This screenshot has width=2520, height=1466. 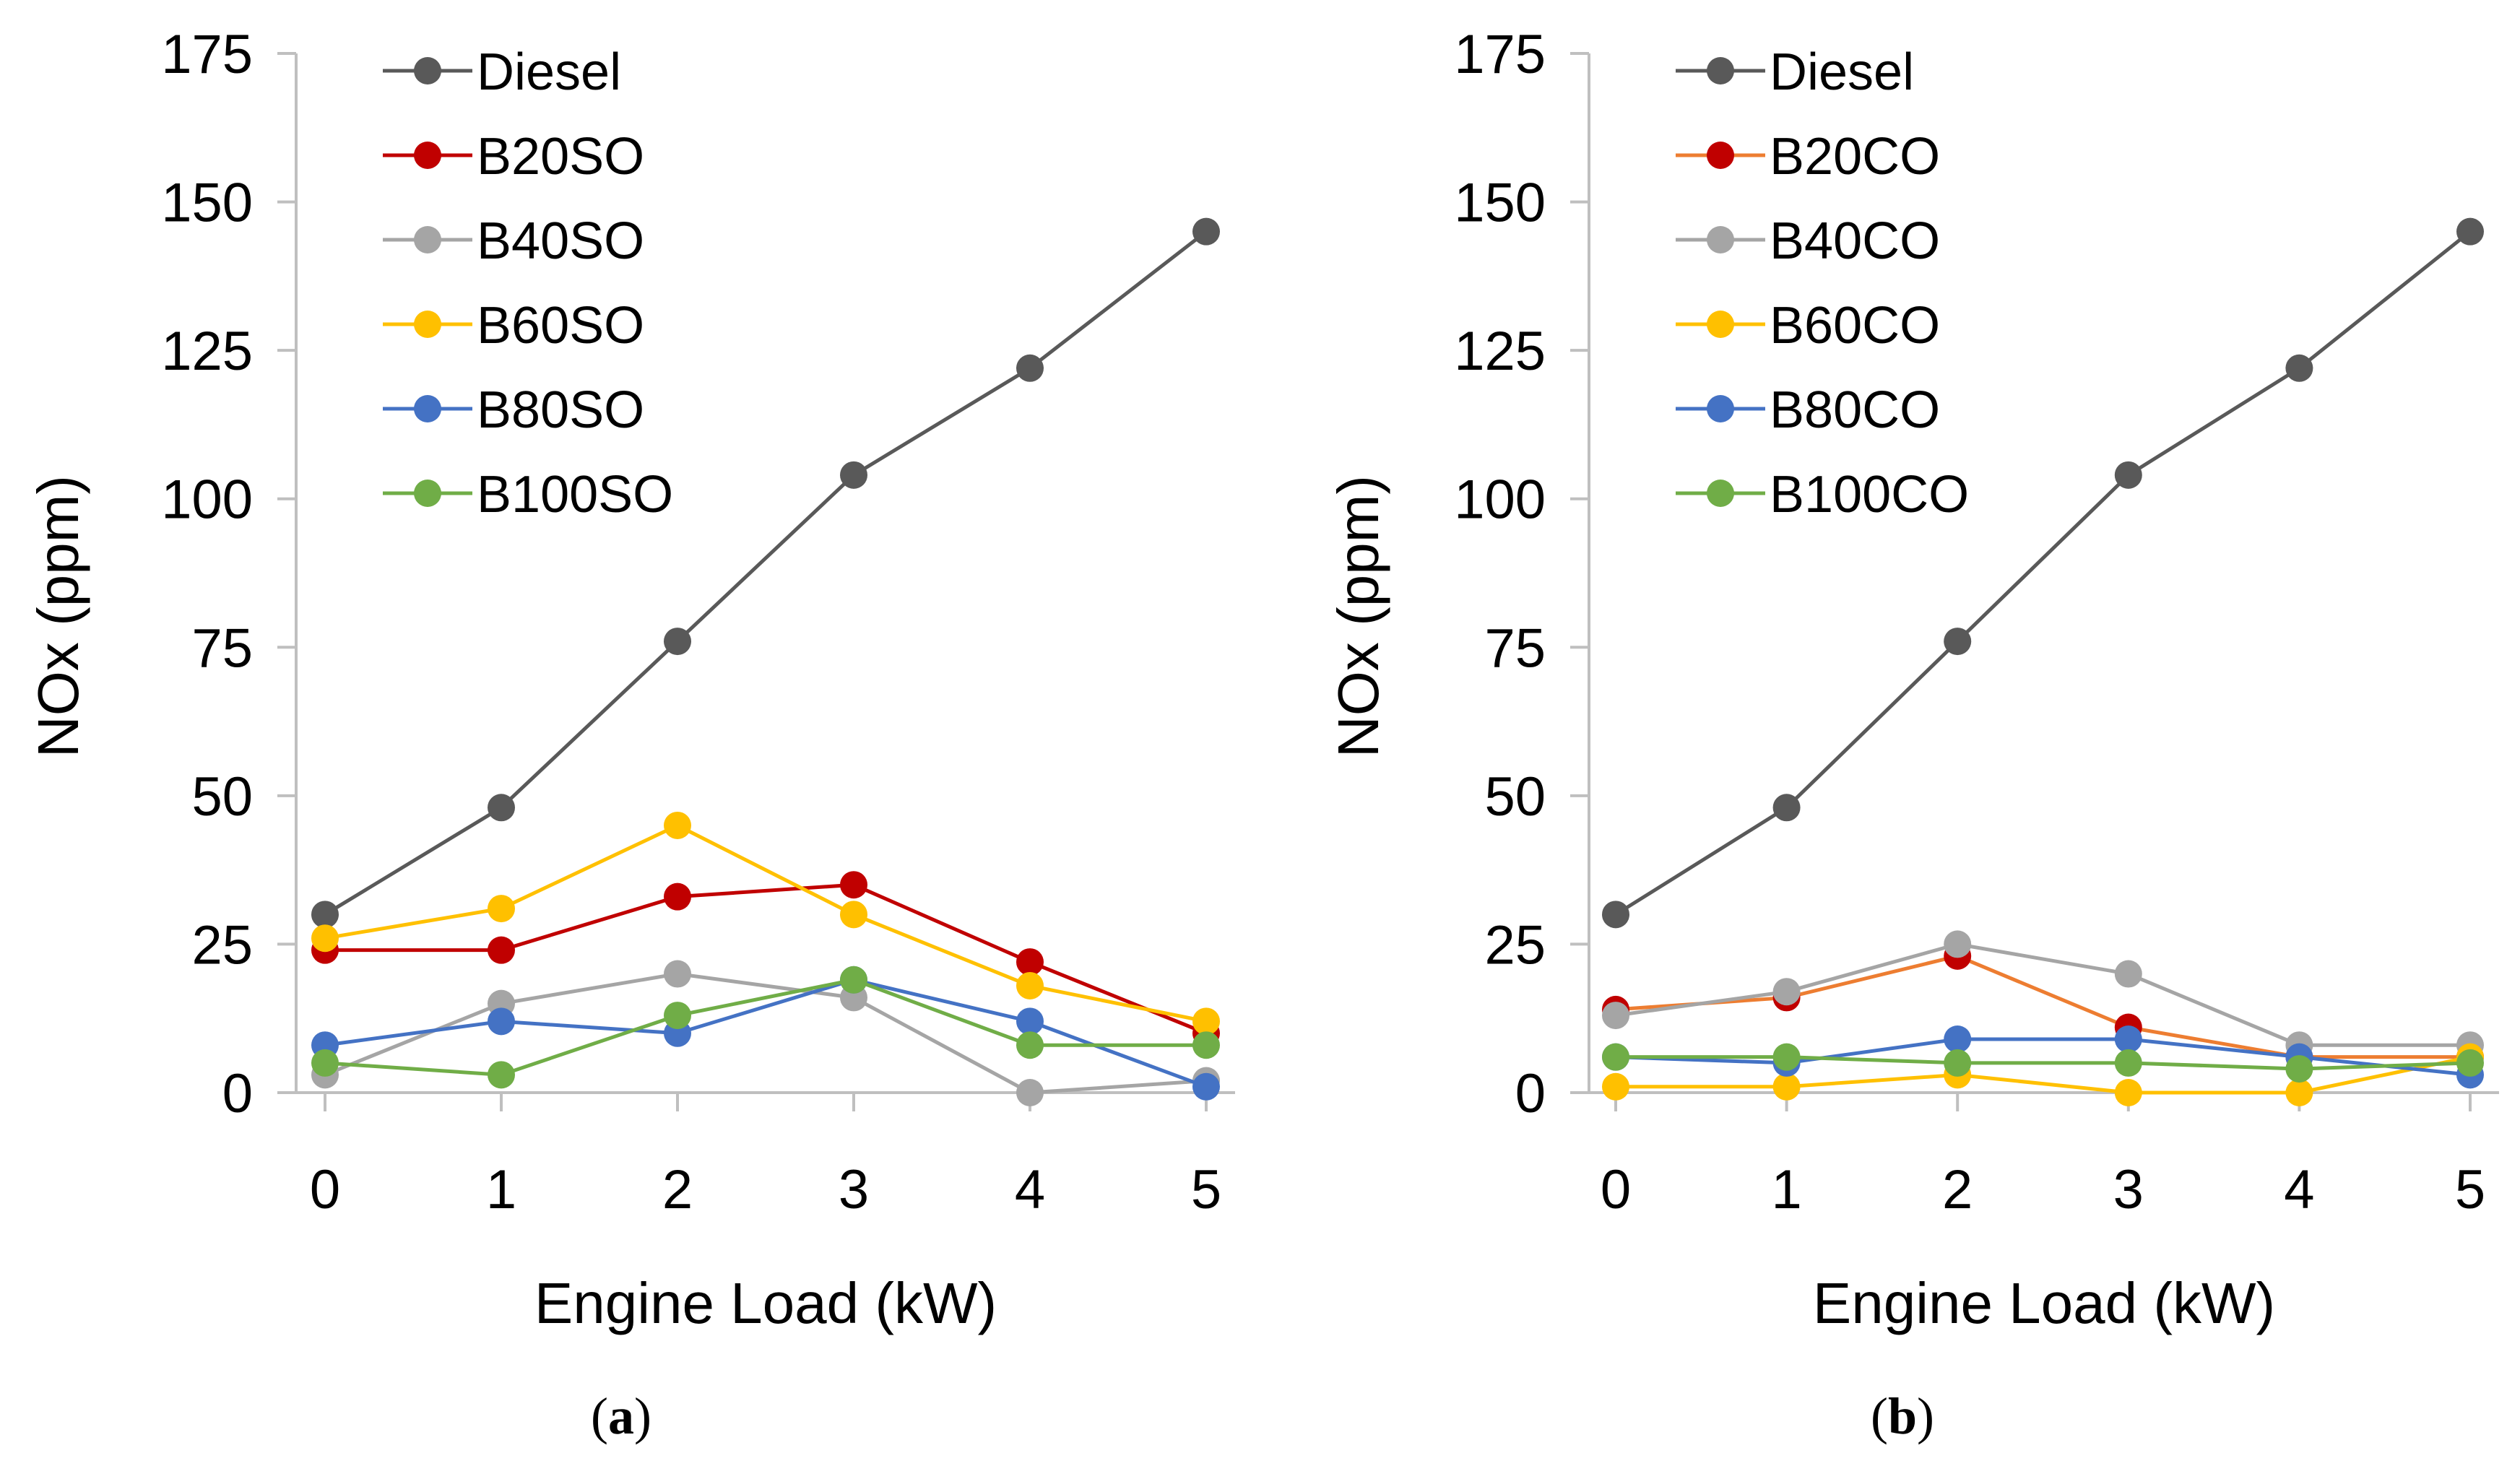 I want to click on series-line-B60SO, so click(x=765, y=923).